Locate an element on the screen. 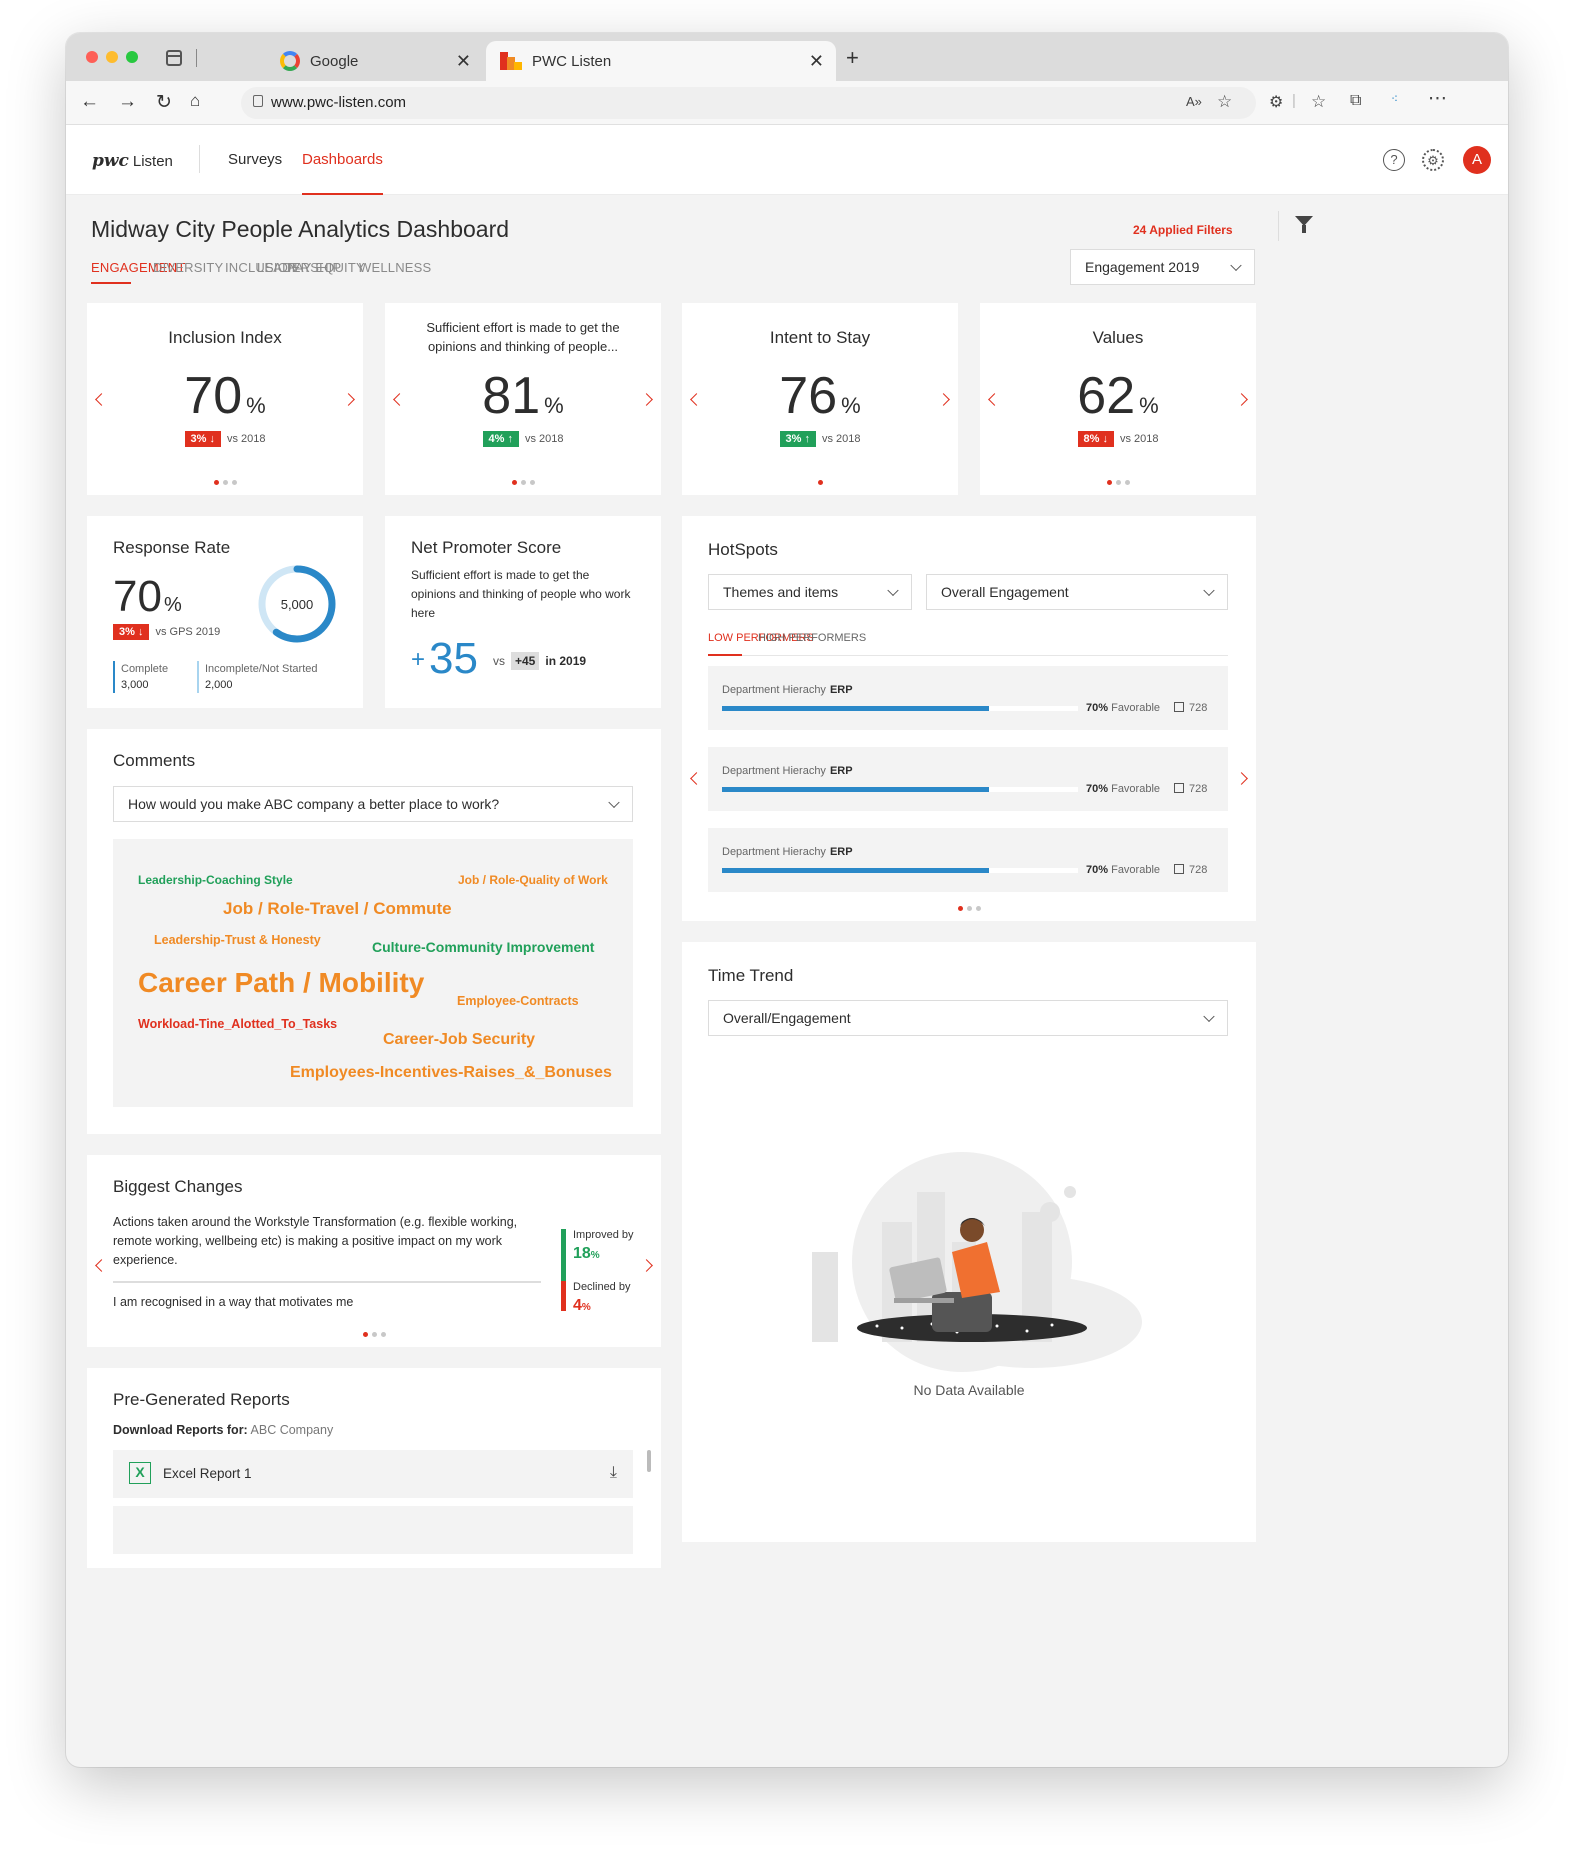  legend-label: Incomplete/Not Started is located at coordinates (261, 669).